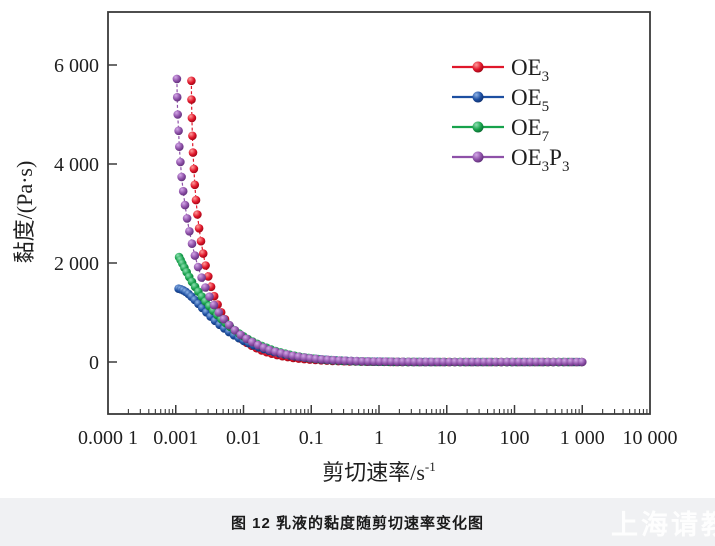  I want to click on y-tick-label-1: 2 000, so click(76, 264).